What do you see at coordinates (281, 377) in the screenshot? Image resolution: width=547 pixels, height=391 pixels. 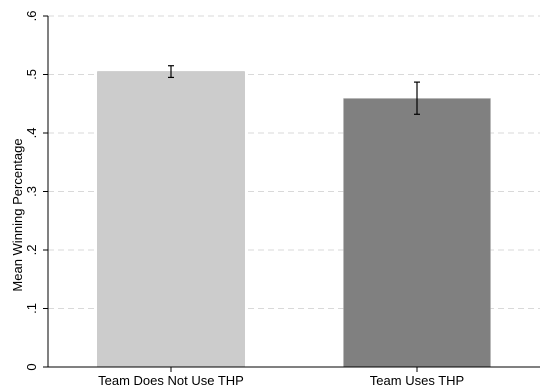 I see `x-category-labels: Team Does Not Use THP Team Uses THP` at bounding box center [281, 377].